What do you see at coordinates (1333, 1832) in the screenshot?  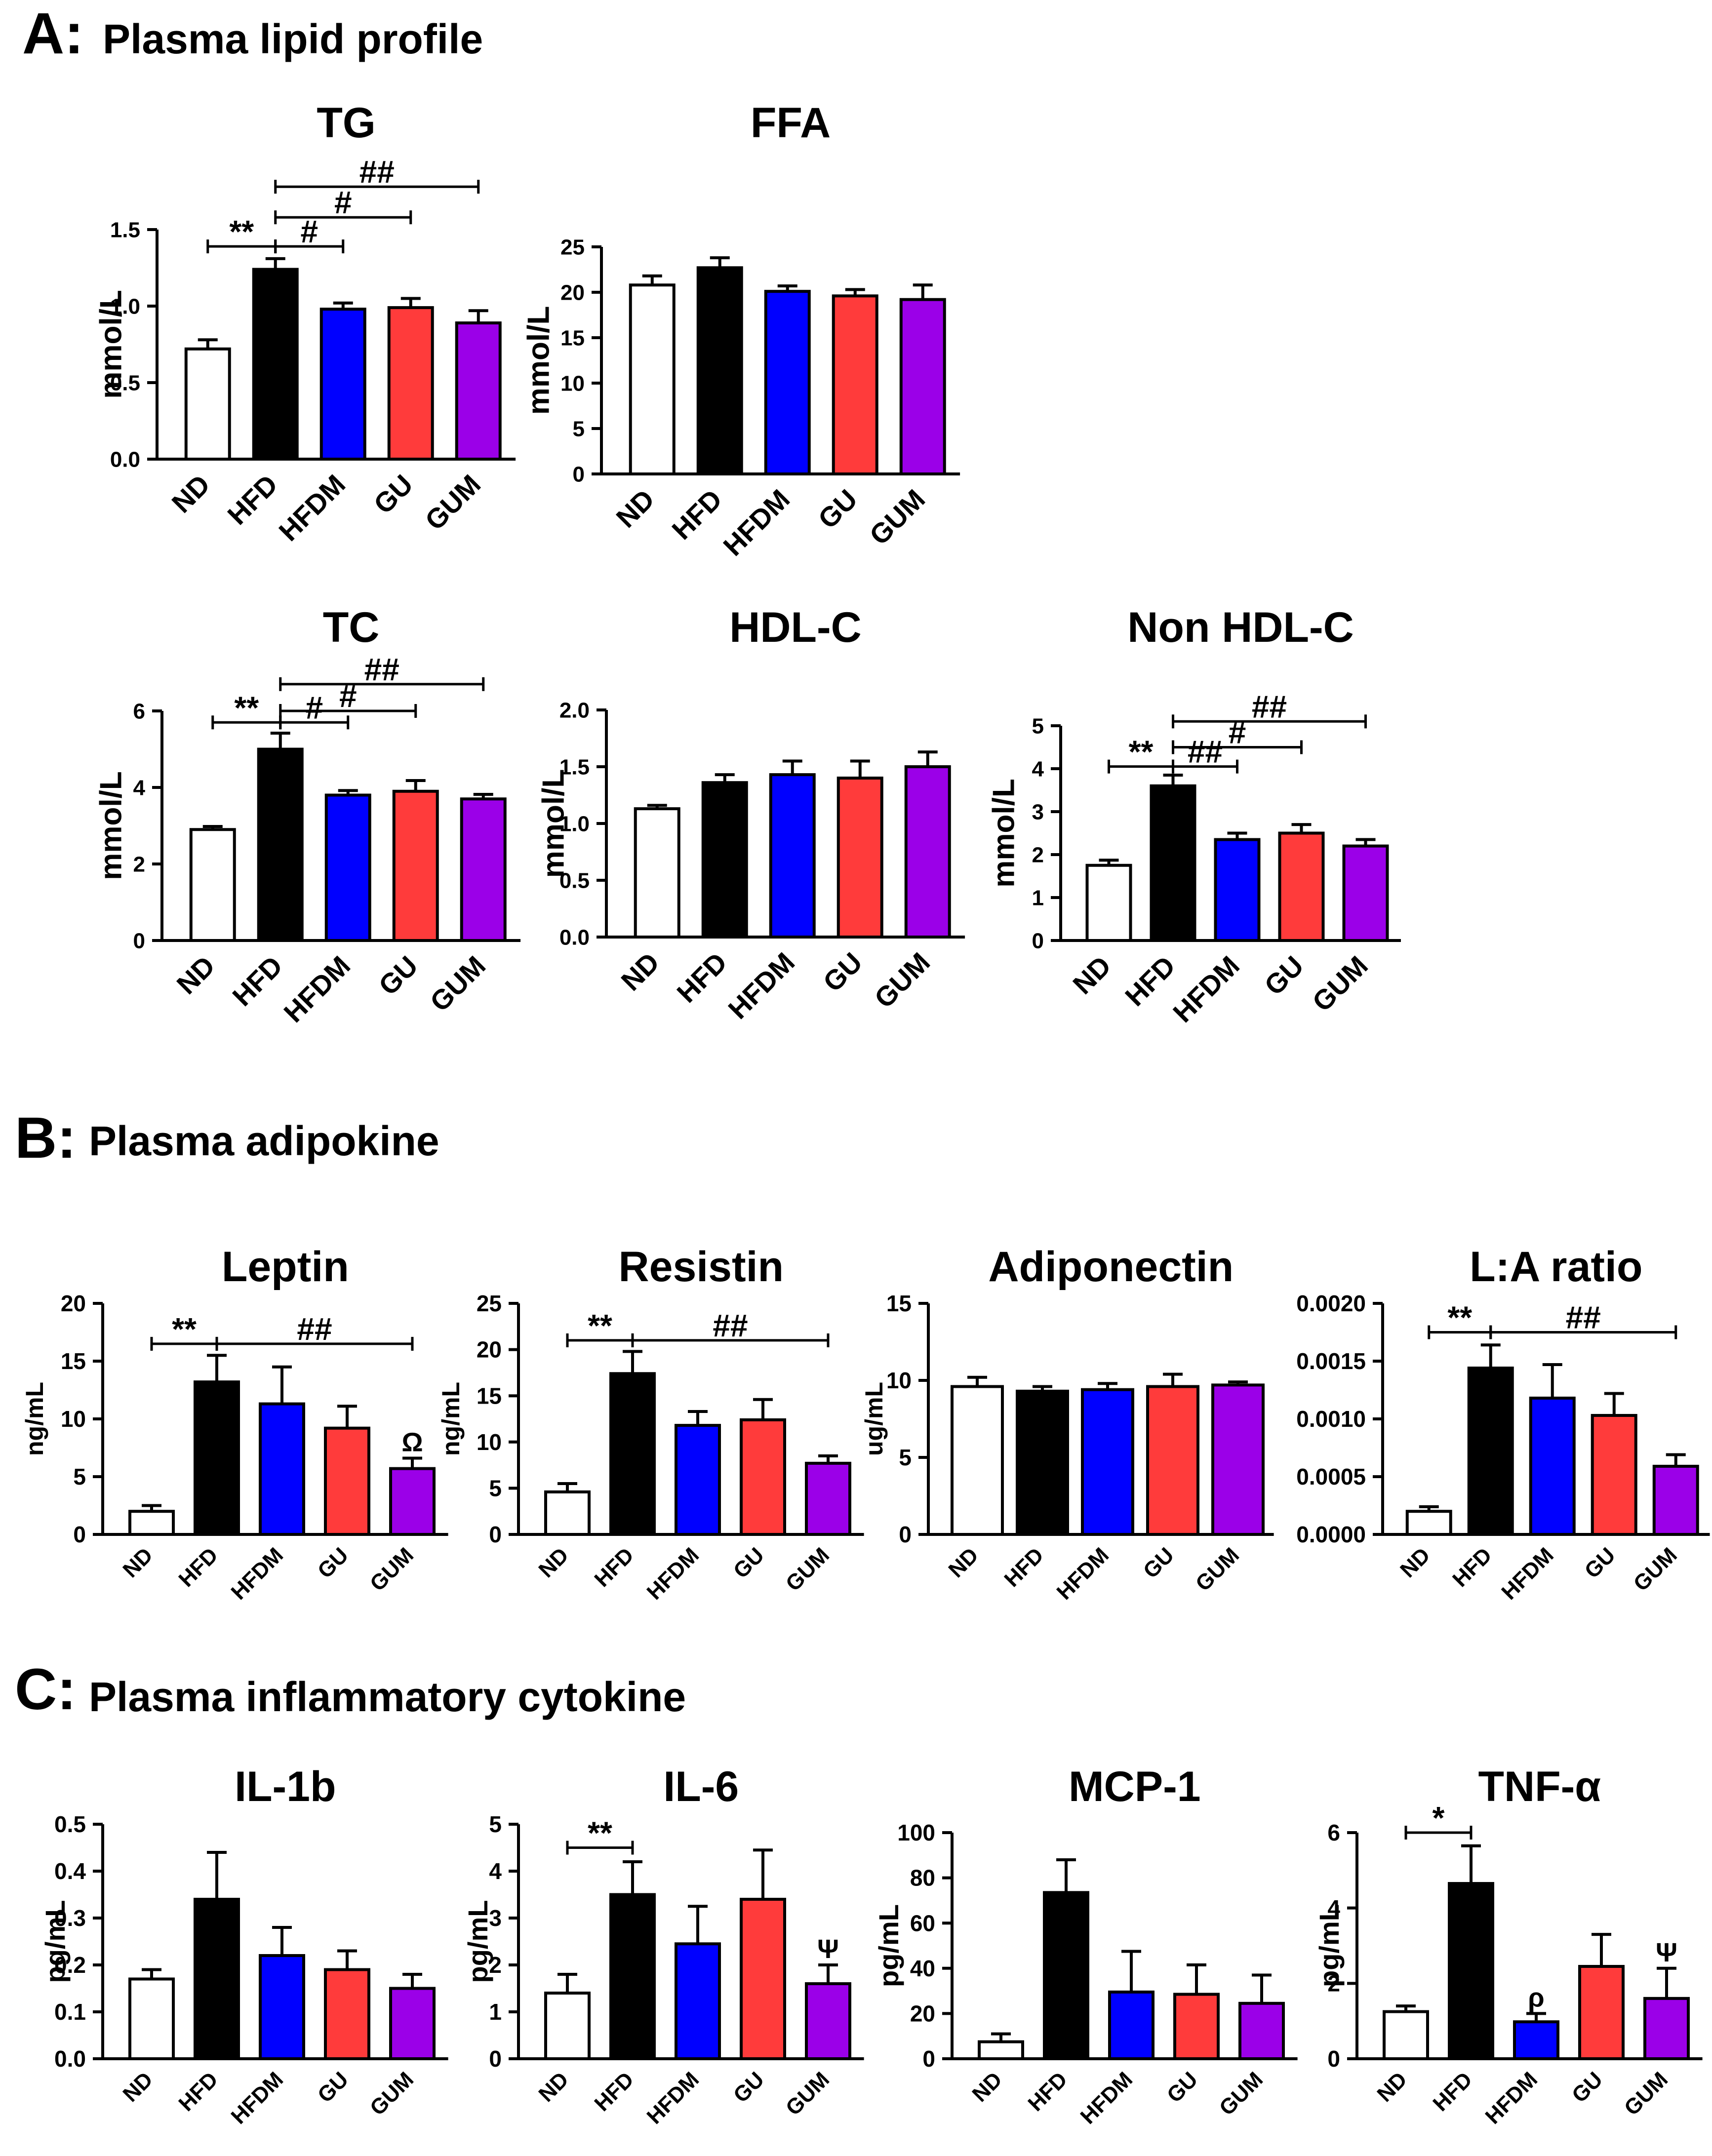 I see `tnfa-y-tick-label: 6` at bounding box center [1333, 1832].